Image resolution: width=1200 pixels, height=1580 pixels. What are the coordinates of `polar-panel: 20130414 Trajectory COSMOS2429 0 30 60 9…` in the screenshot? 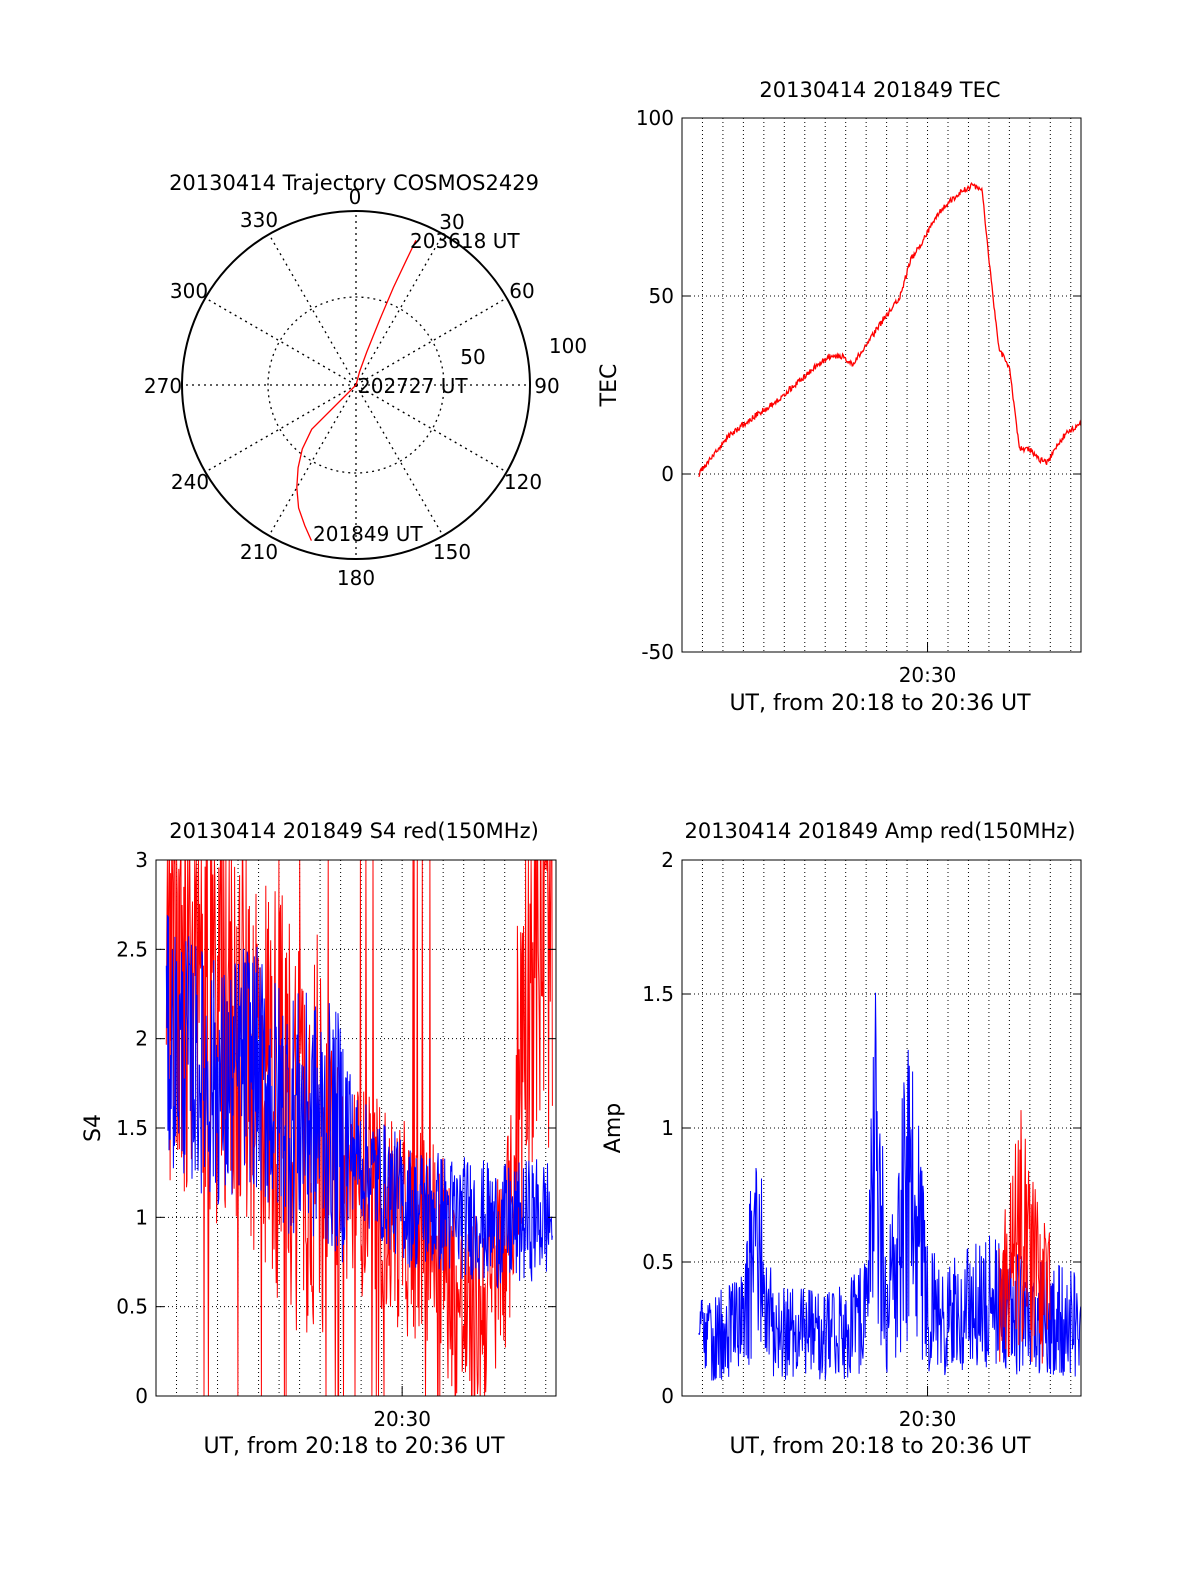 It's located at (365, 380).